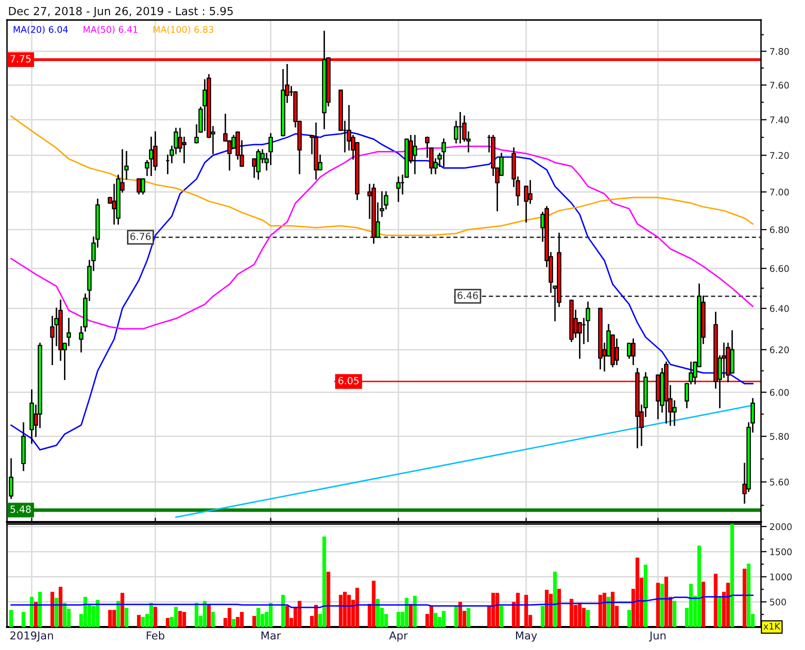 The width and height of the screenshot is (805, 650). What do you see at coordinates (31, 636) in the screenshot?
I see `x-tick-label: 2019Jan` at bounding box center [31, 636].